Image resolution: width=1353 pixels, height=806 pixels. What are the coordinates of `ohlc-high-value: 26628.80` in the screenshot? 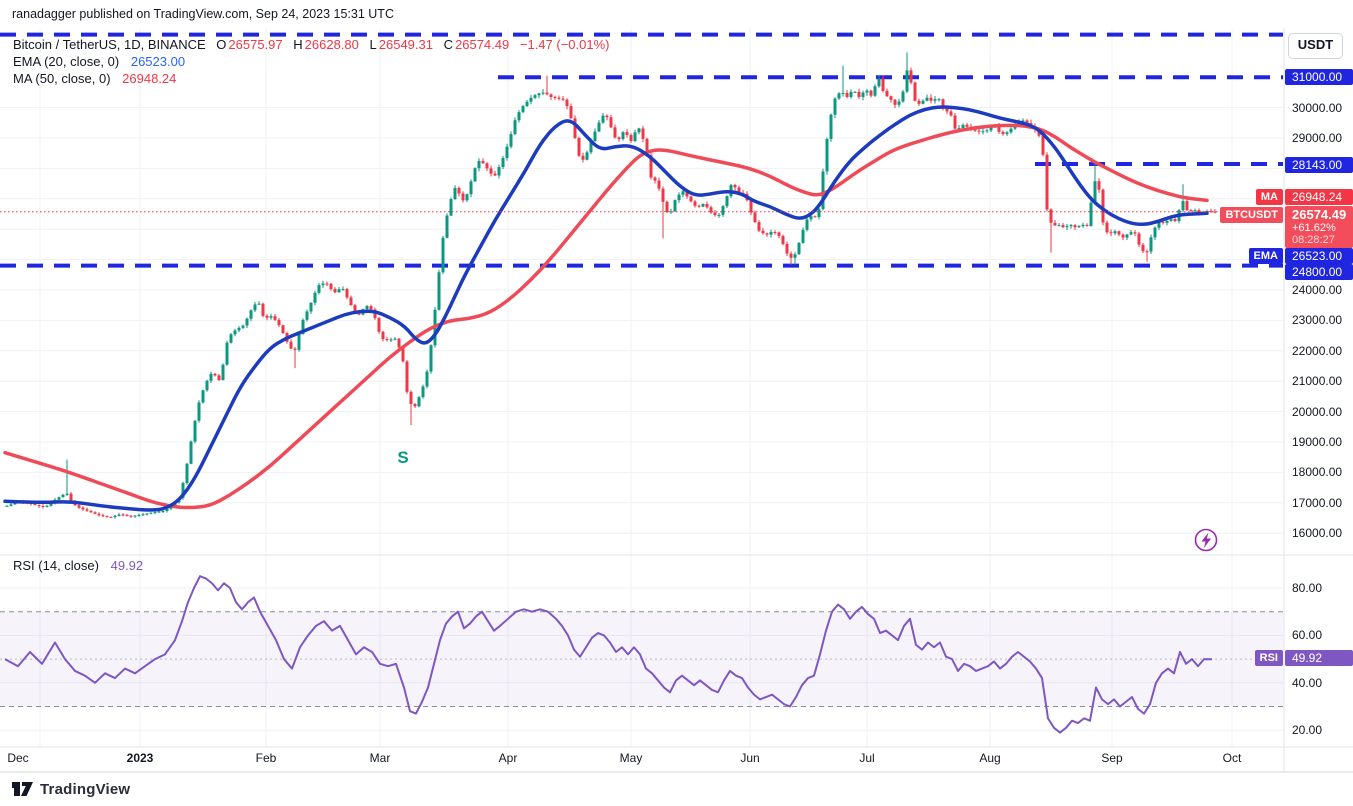 It's located at (331, 44).